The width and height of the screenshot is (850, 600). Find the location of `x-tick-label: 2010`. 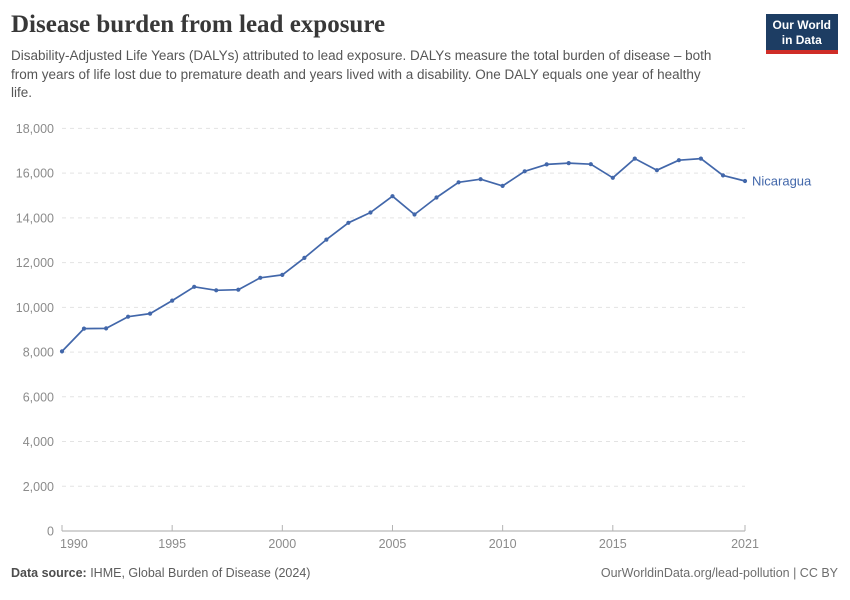

x-tick-label: 2010 is located at coordinates (503, 544).